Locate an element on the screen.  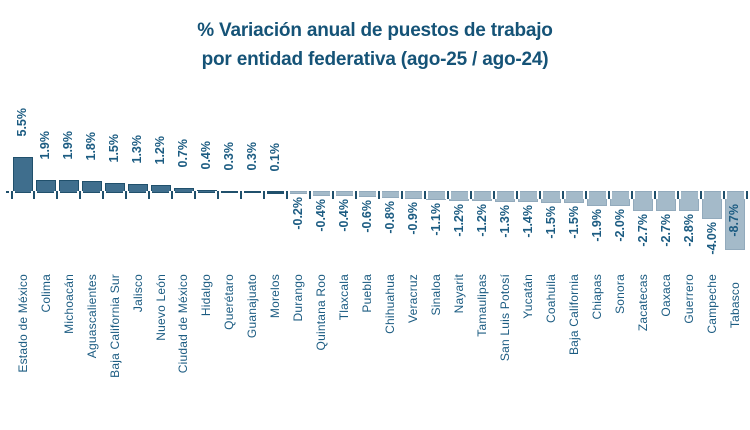
bar-estado-de-mexico is located at coordinates (22, 175).